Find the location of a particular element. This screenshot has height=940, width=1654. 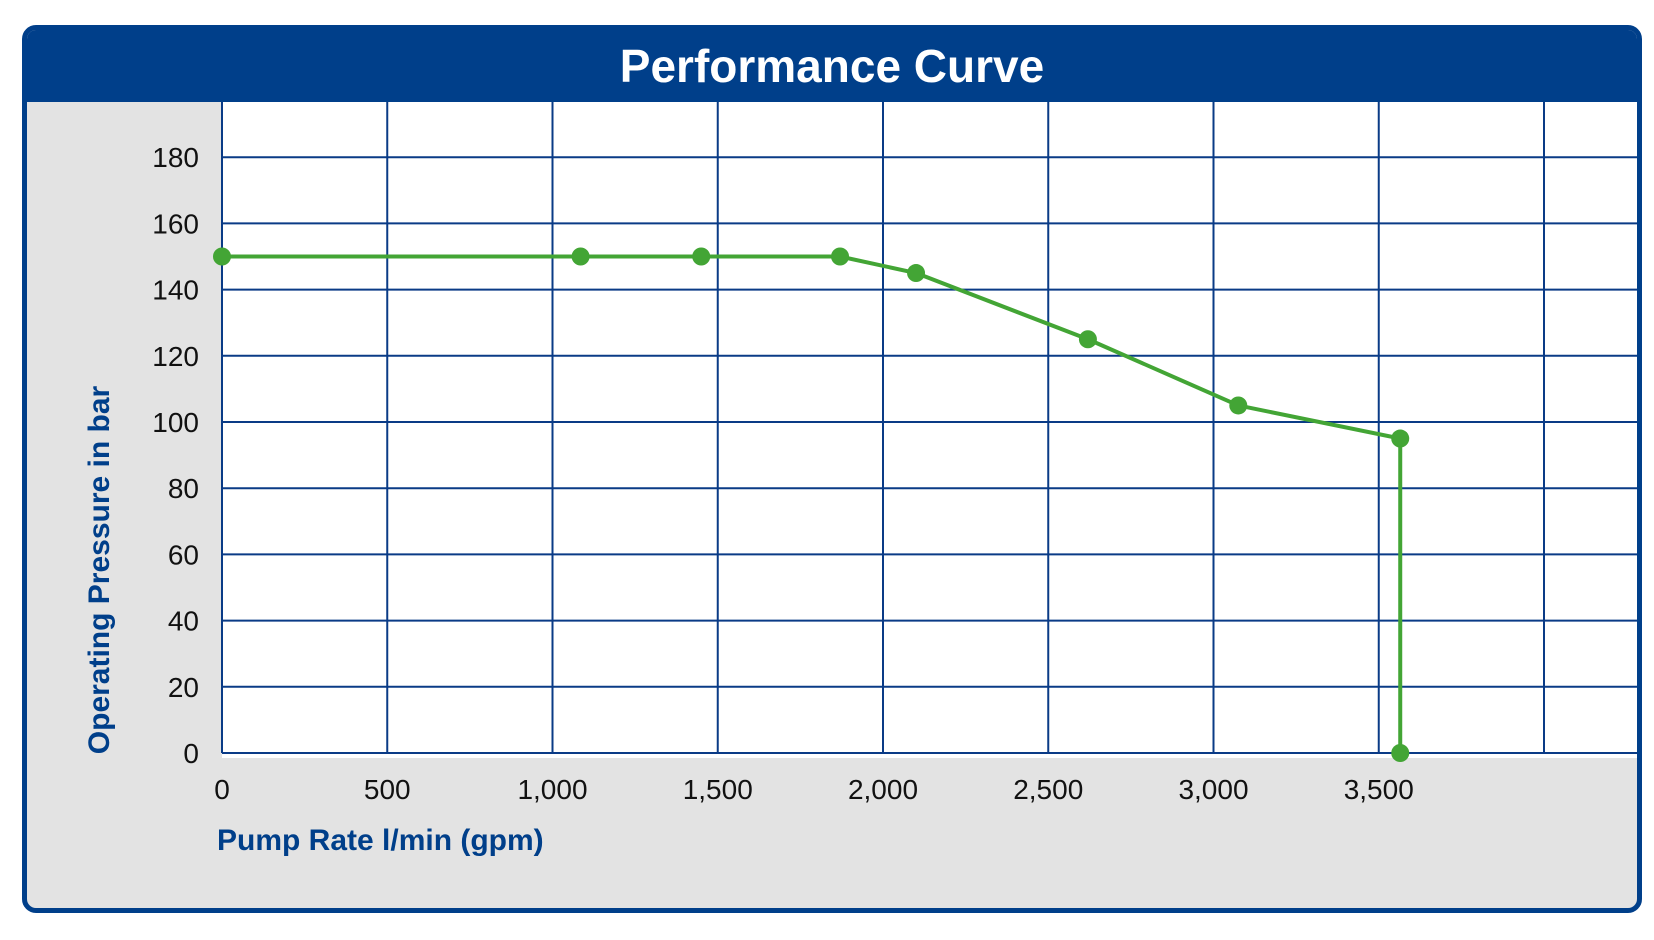

y-tick-label: 40 is located at coordinates (183, 621).